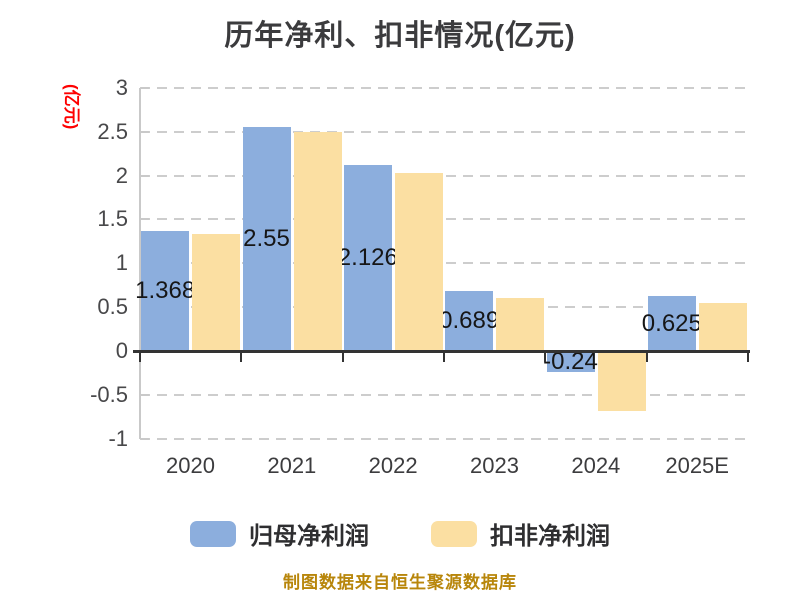 This screenshot has height=600, width=800. Describe the element at coordinates (112, 219) in the screenshot. I see `y-axis-tick-label: 1.5` at that location.